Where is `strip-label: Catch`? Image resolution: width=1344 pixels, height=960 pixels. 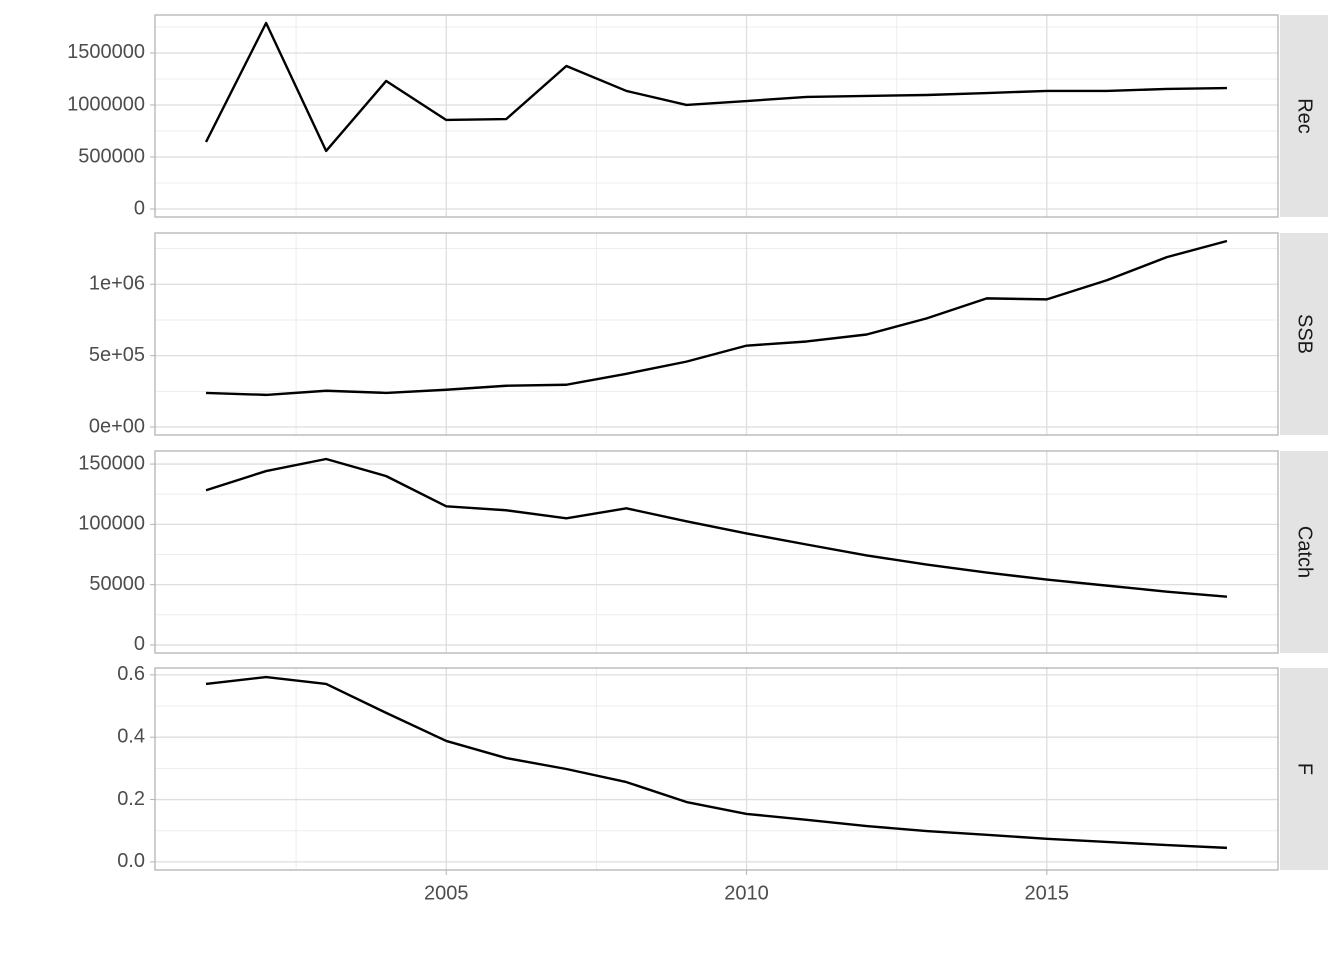 strip-label: Catch is located at coordinates (1305, 552).